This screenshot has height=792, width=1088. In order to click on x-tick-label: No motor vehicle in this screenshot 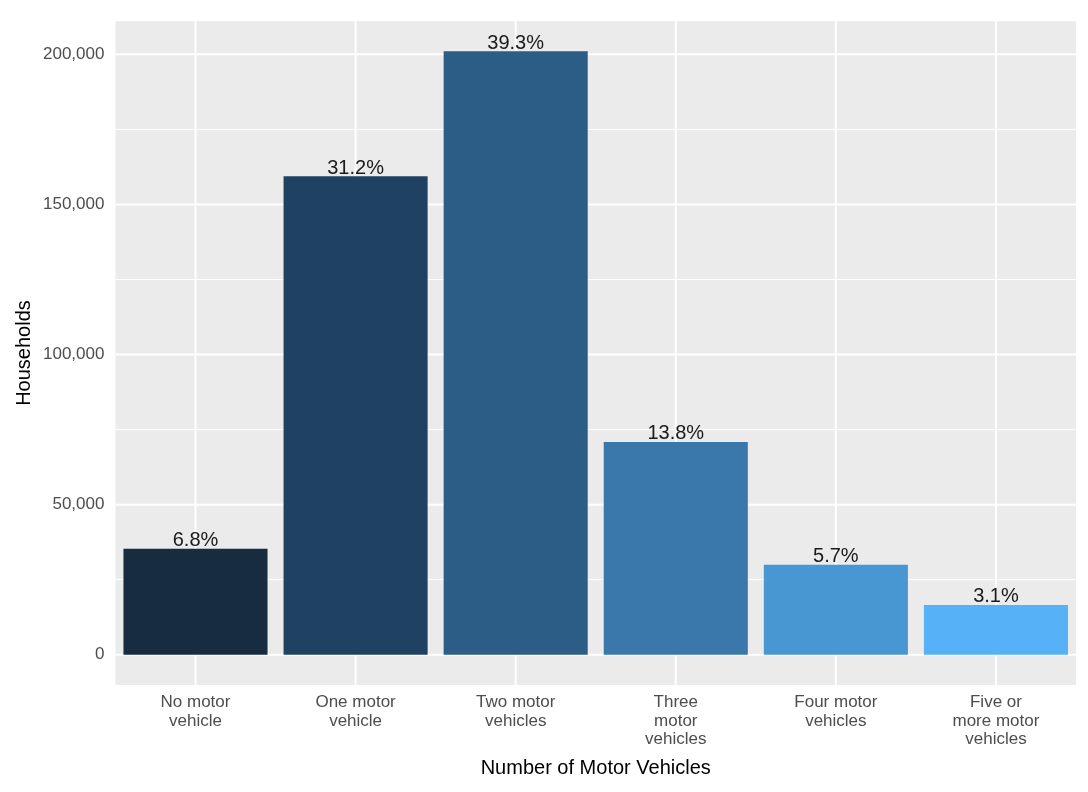, I will do `click(195, 710)`.